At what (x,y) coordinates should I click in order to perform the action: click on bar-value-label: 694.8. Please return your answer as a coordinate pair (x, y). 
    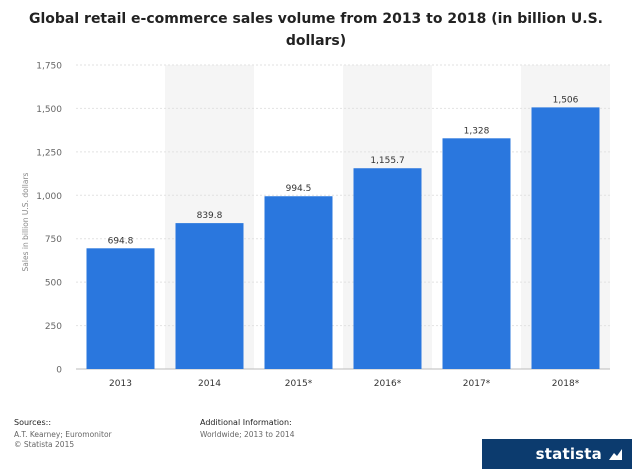
    Looking at the image, I should click on (121, 241).